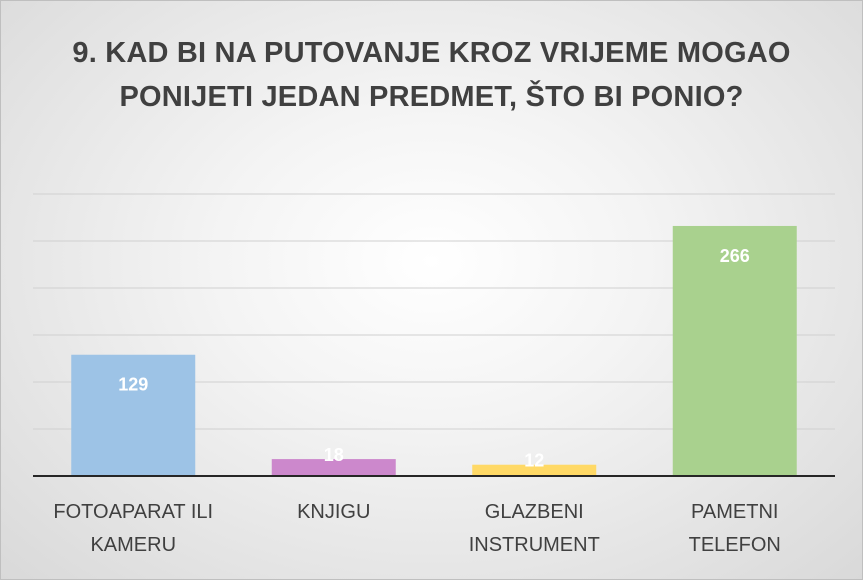  Describe the element at coordinates (334, 455) in the screenshot. I see `data-label-1: 18` at that location.